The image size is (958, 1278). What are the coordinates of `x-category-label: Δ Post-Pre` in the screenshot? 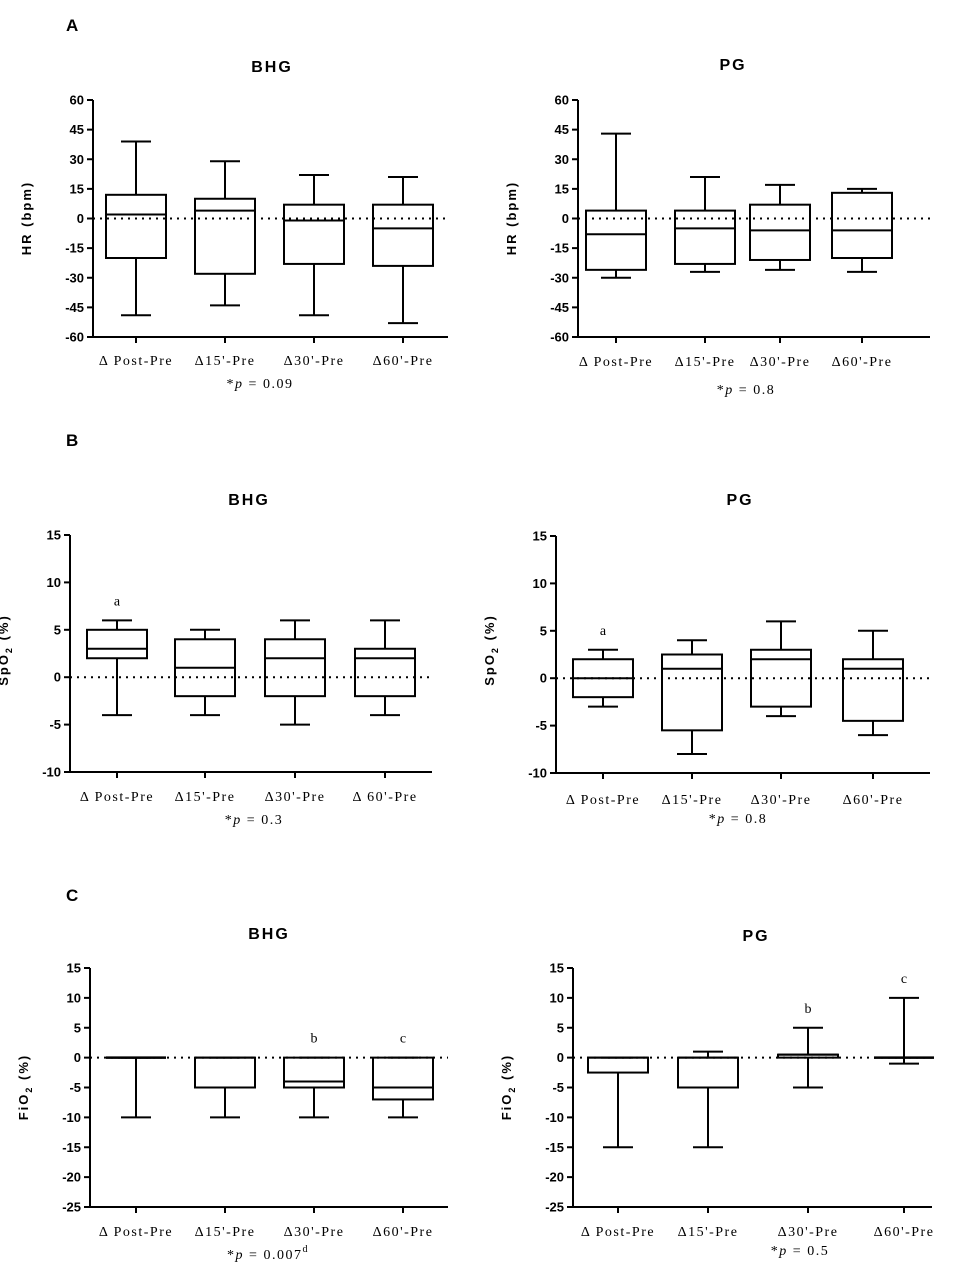 It's located at (136, 1232).